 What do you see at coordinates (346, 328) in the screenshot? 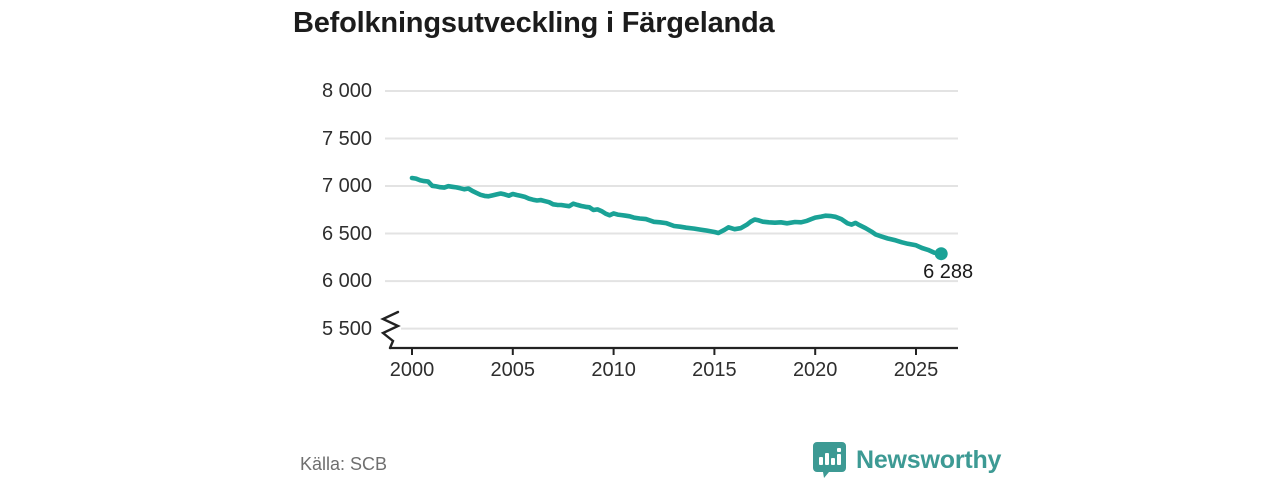
I see `y-tick-label: 5 500` at bounding box center [346, 328].